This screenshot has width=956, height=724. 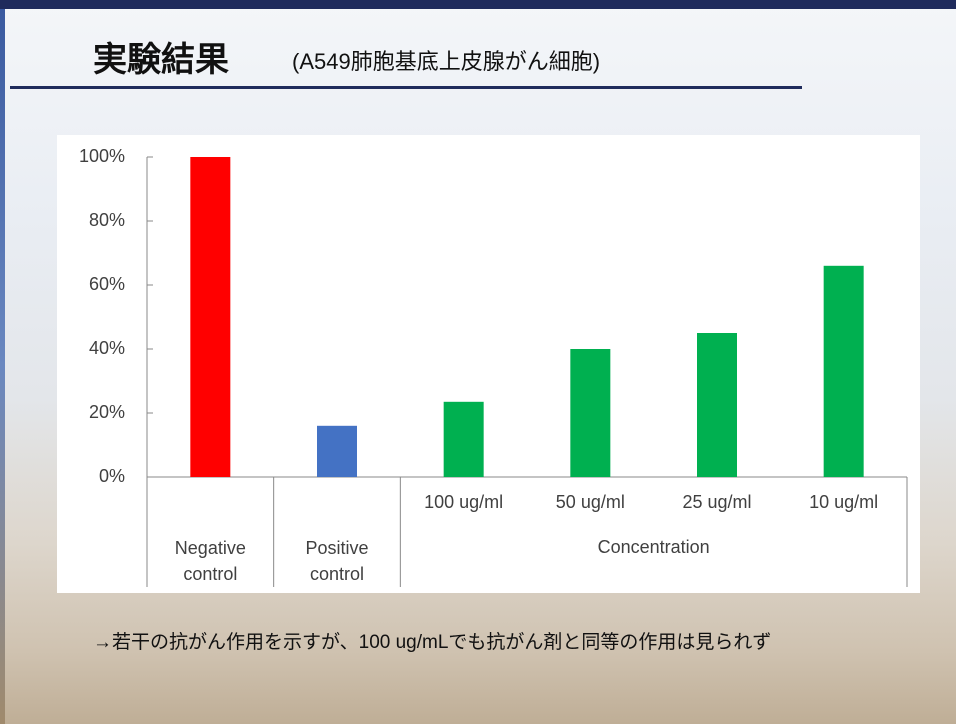 What do you see at coordinates (478, 4) in the screenshot?
I see `top-bar` at bounding box center [478, 4].